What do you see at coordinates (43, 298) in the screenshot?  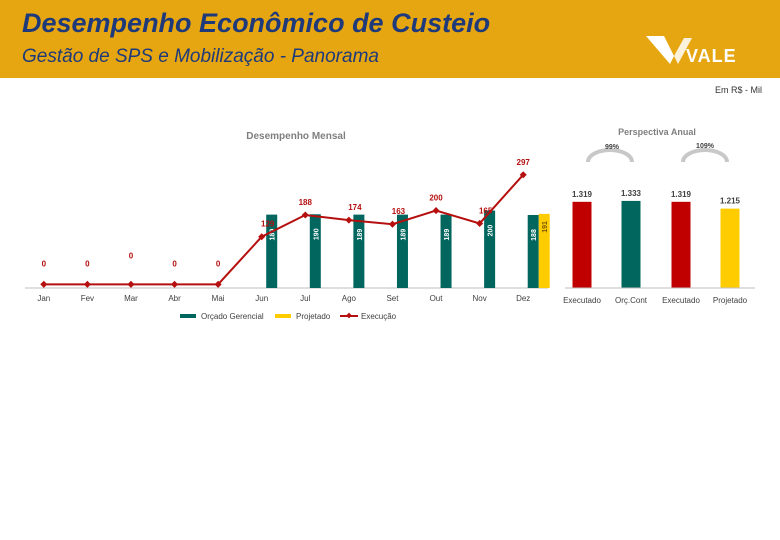 I see `x-tick-label: Jan` at bounding box center [43, 298].